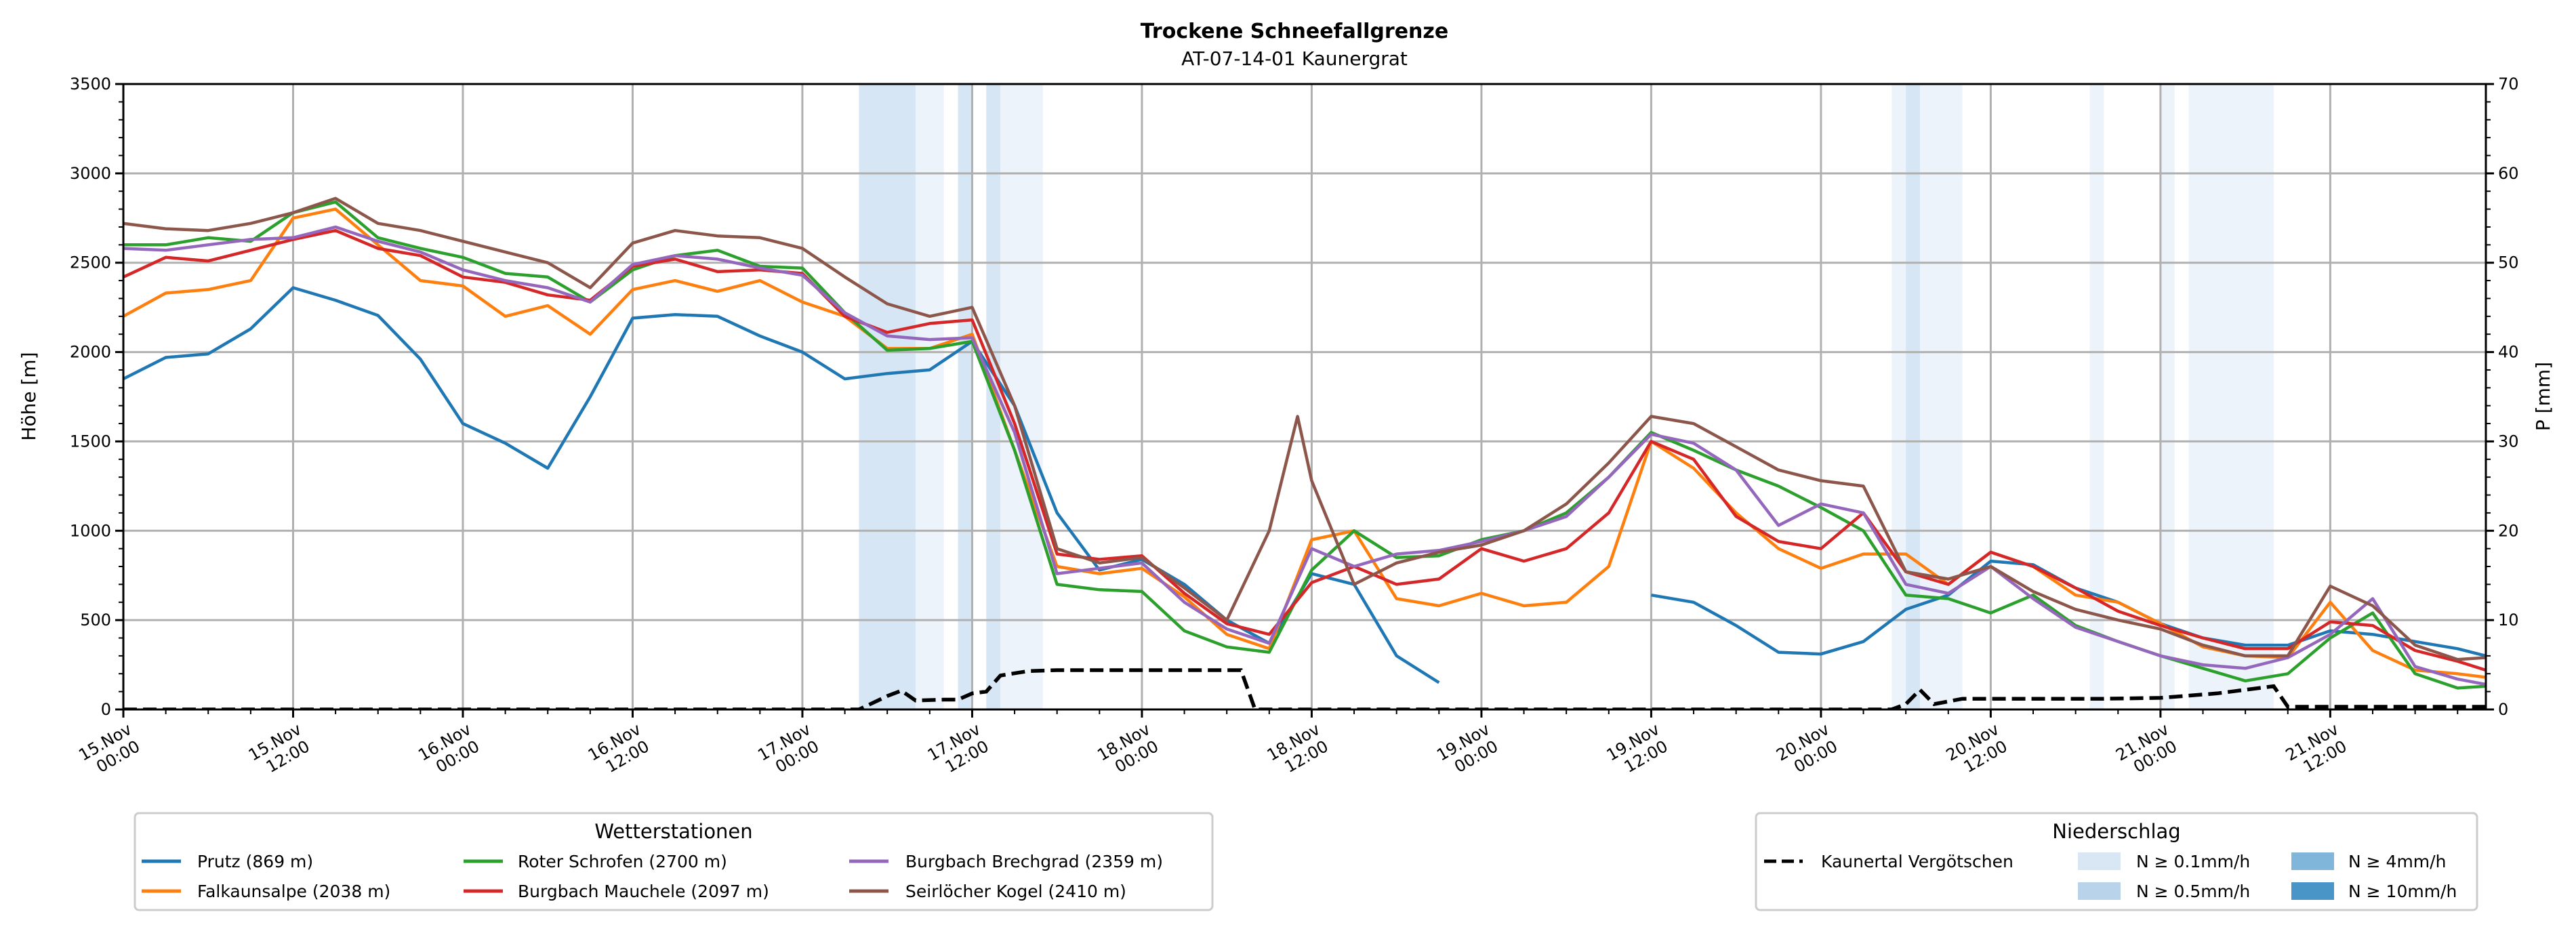  I want to click on y2-axis-label: P [mm], so click(2543, 396).